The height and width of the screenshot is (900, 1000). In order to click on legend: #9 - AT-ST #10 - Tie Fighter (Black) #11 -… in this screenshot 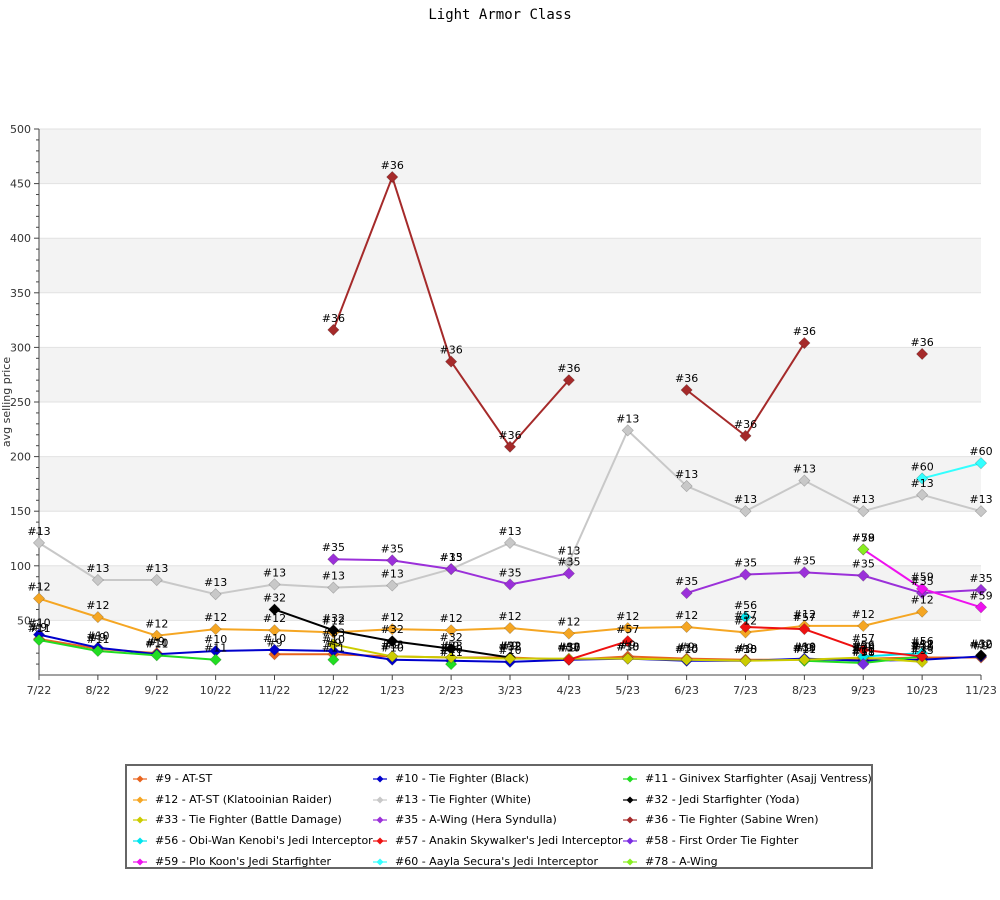, I will do `click(499, 816)`.